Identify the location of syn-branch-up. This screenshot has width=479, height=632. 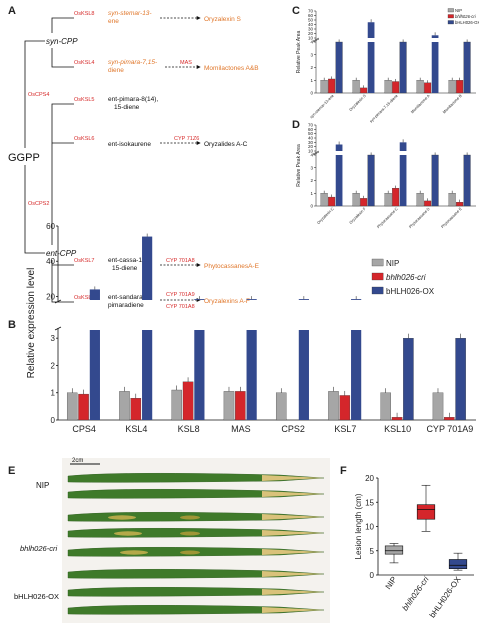
(62, 25).